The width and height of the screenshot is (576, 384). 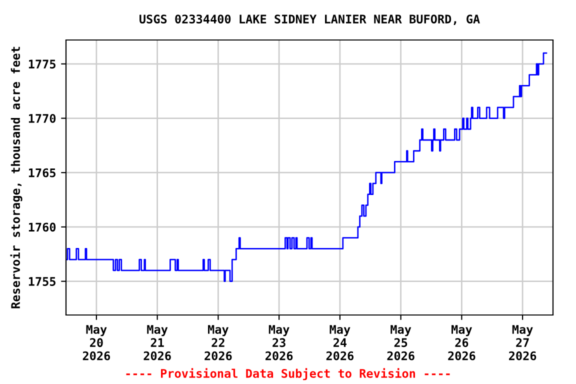 What do you see at coordinates (218, 342) in the screenshot?
I see `x-tick-label: May 22 2026` at bounding box center [218, 342].